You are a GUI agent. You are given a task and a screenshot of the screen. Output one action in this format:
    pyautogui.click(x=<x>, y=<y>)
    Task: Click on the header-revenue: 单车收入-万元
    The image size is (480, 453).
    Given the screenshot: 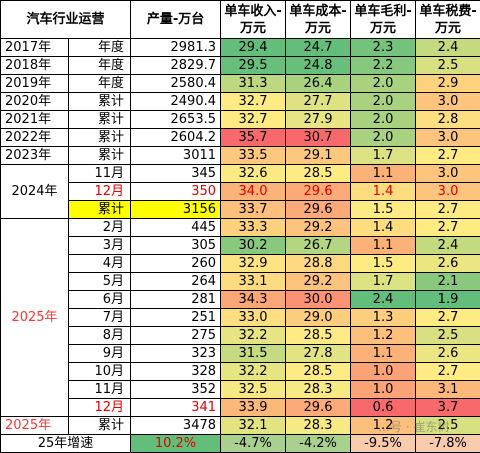 What is the action you would take?
    pyautogui.click(x=253, y=20)
    